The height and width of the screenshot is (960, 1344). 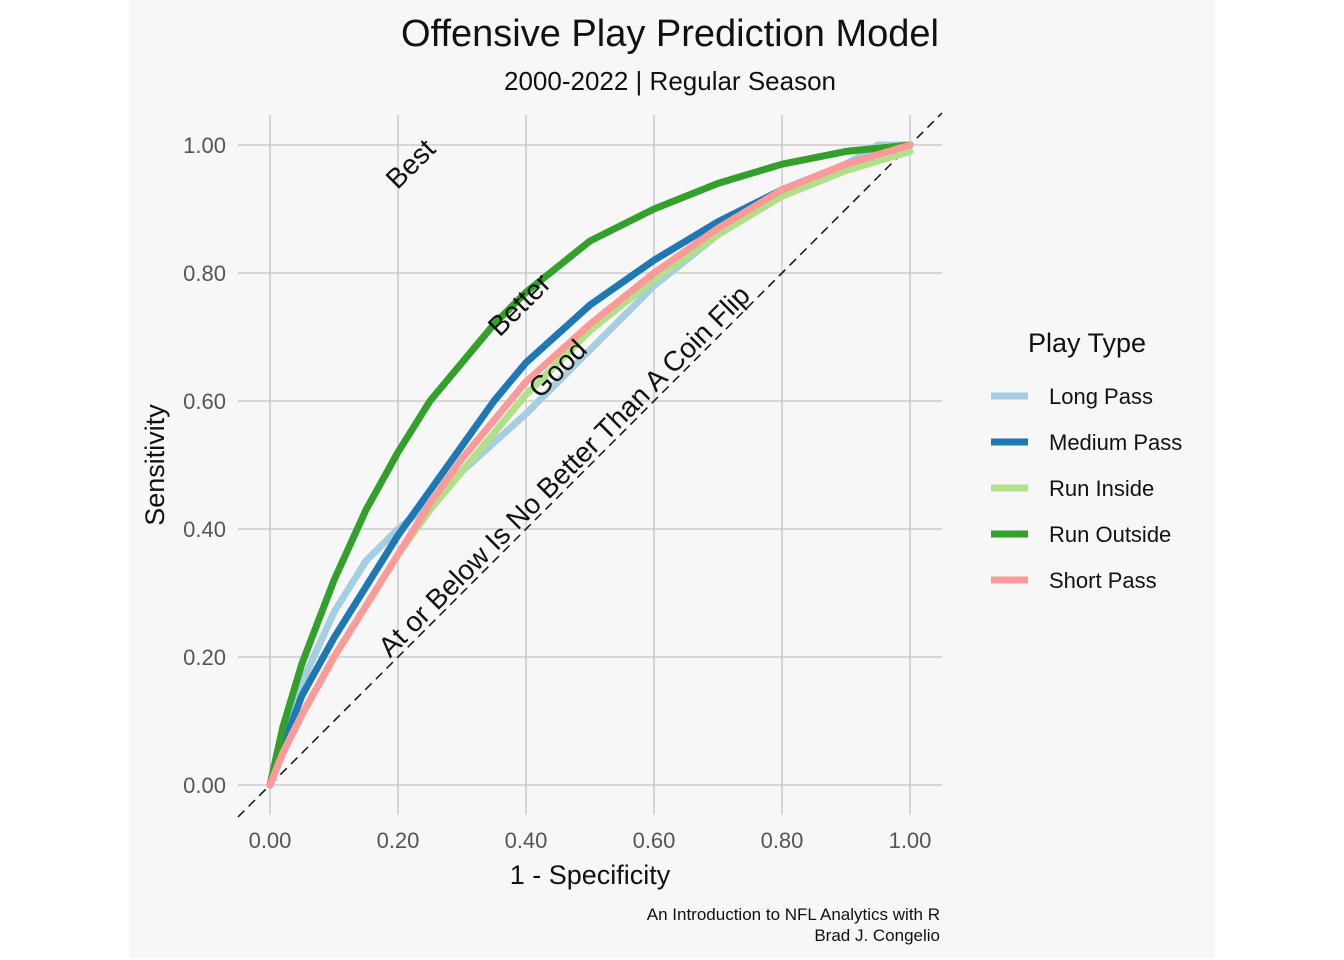 What do you see at coordinates (558, 369) in the screenshot?
I see `annotation-label: Good` at bounding box center [558, 369].